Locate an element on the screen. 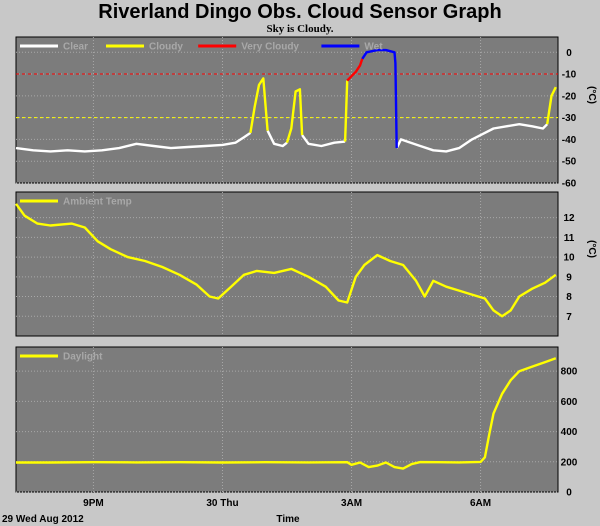  legend-item: Clear is located at coordinates (54, 47).